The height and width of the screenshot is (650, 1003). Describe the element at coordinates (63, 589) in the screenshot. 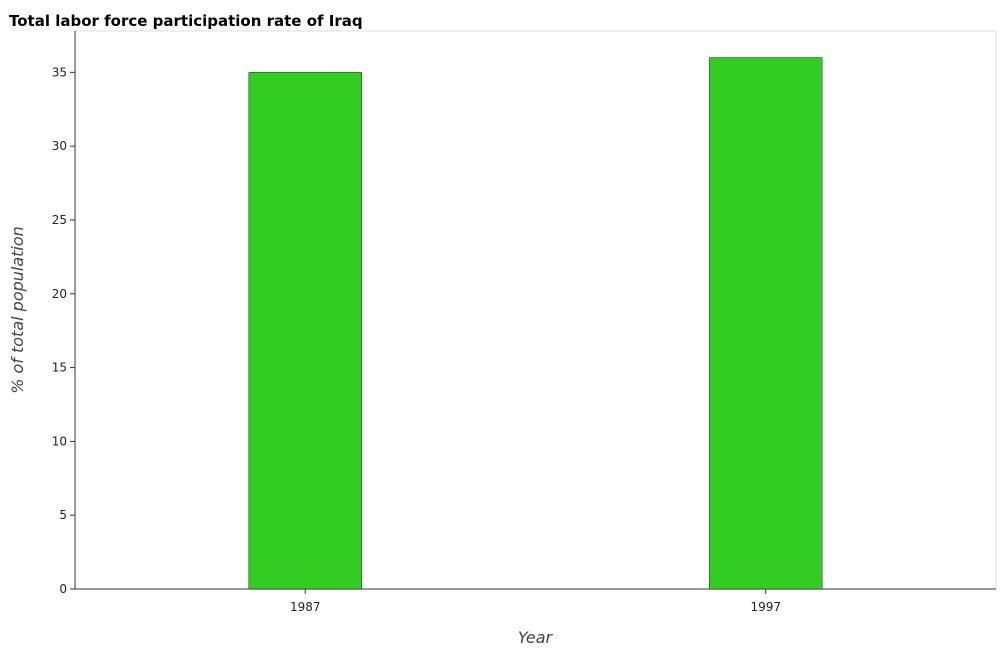

I see `y-tick-label: 0` at that location.